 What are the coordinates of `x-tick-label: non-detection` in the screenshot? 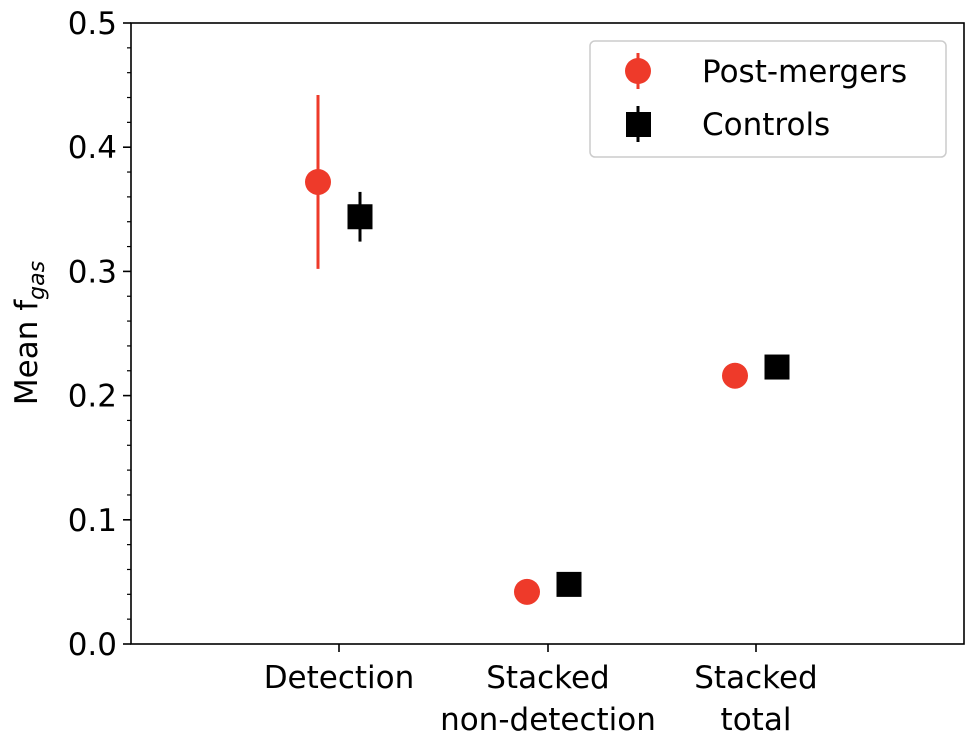 It's located at (548, 720).